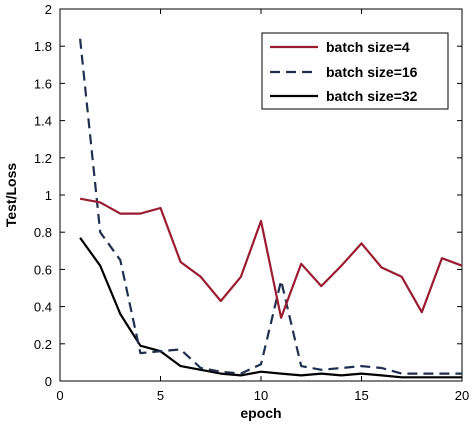 Image resolution: width=474 pixels, height=424 pixels. I want to click on y-tick-label: 1.4, so click(43, 121).